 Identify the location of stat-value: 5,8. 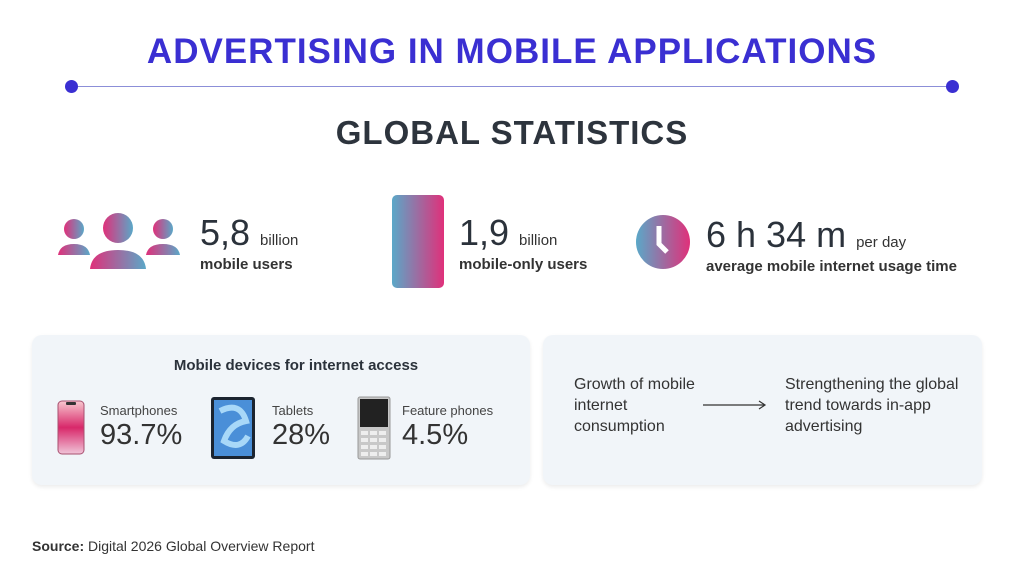
(225, 232).